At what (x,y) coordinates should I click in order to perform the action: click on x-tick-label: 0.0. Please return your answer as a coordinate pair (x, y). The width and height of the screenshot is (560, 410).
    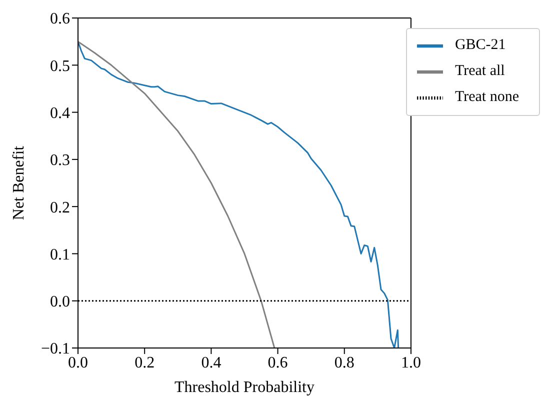
    Looking at the image, I should click on (78, 363).